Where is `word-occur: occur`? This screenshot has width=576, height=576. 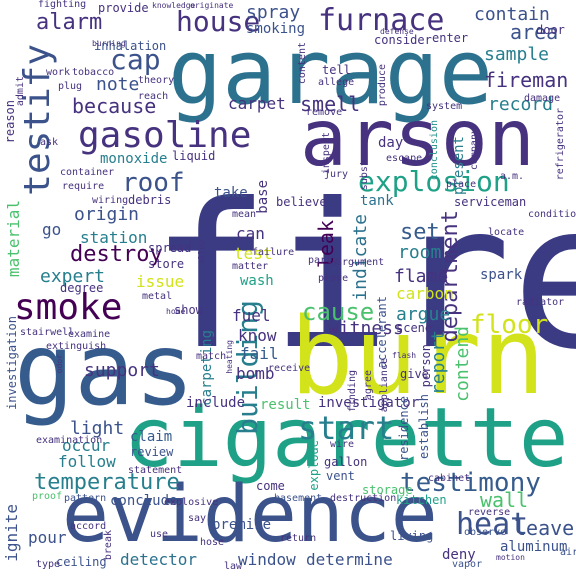 word-occur: occur is located at coordinates (86, 445).